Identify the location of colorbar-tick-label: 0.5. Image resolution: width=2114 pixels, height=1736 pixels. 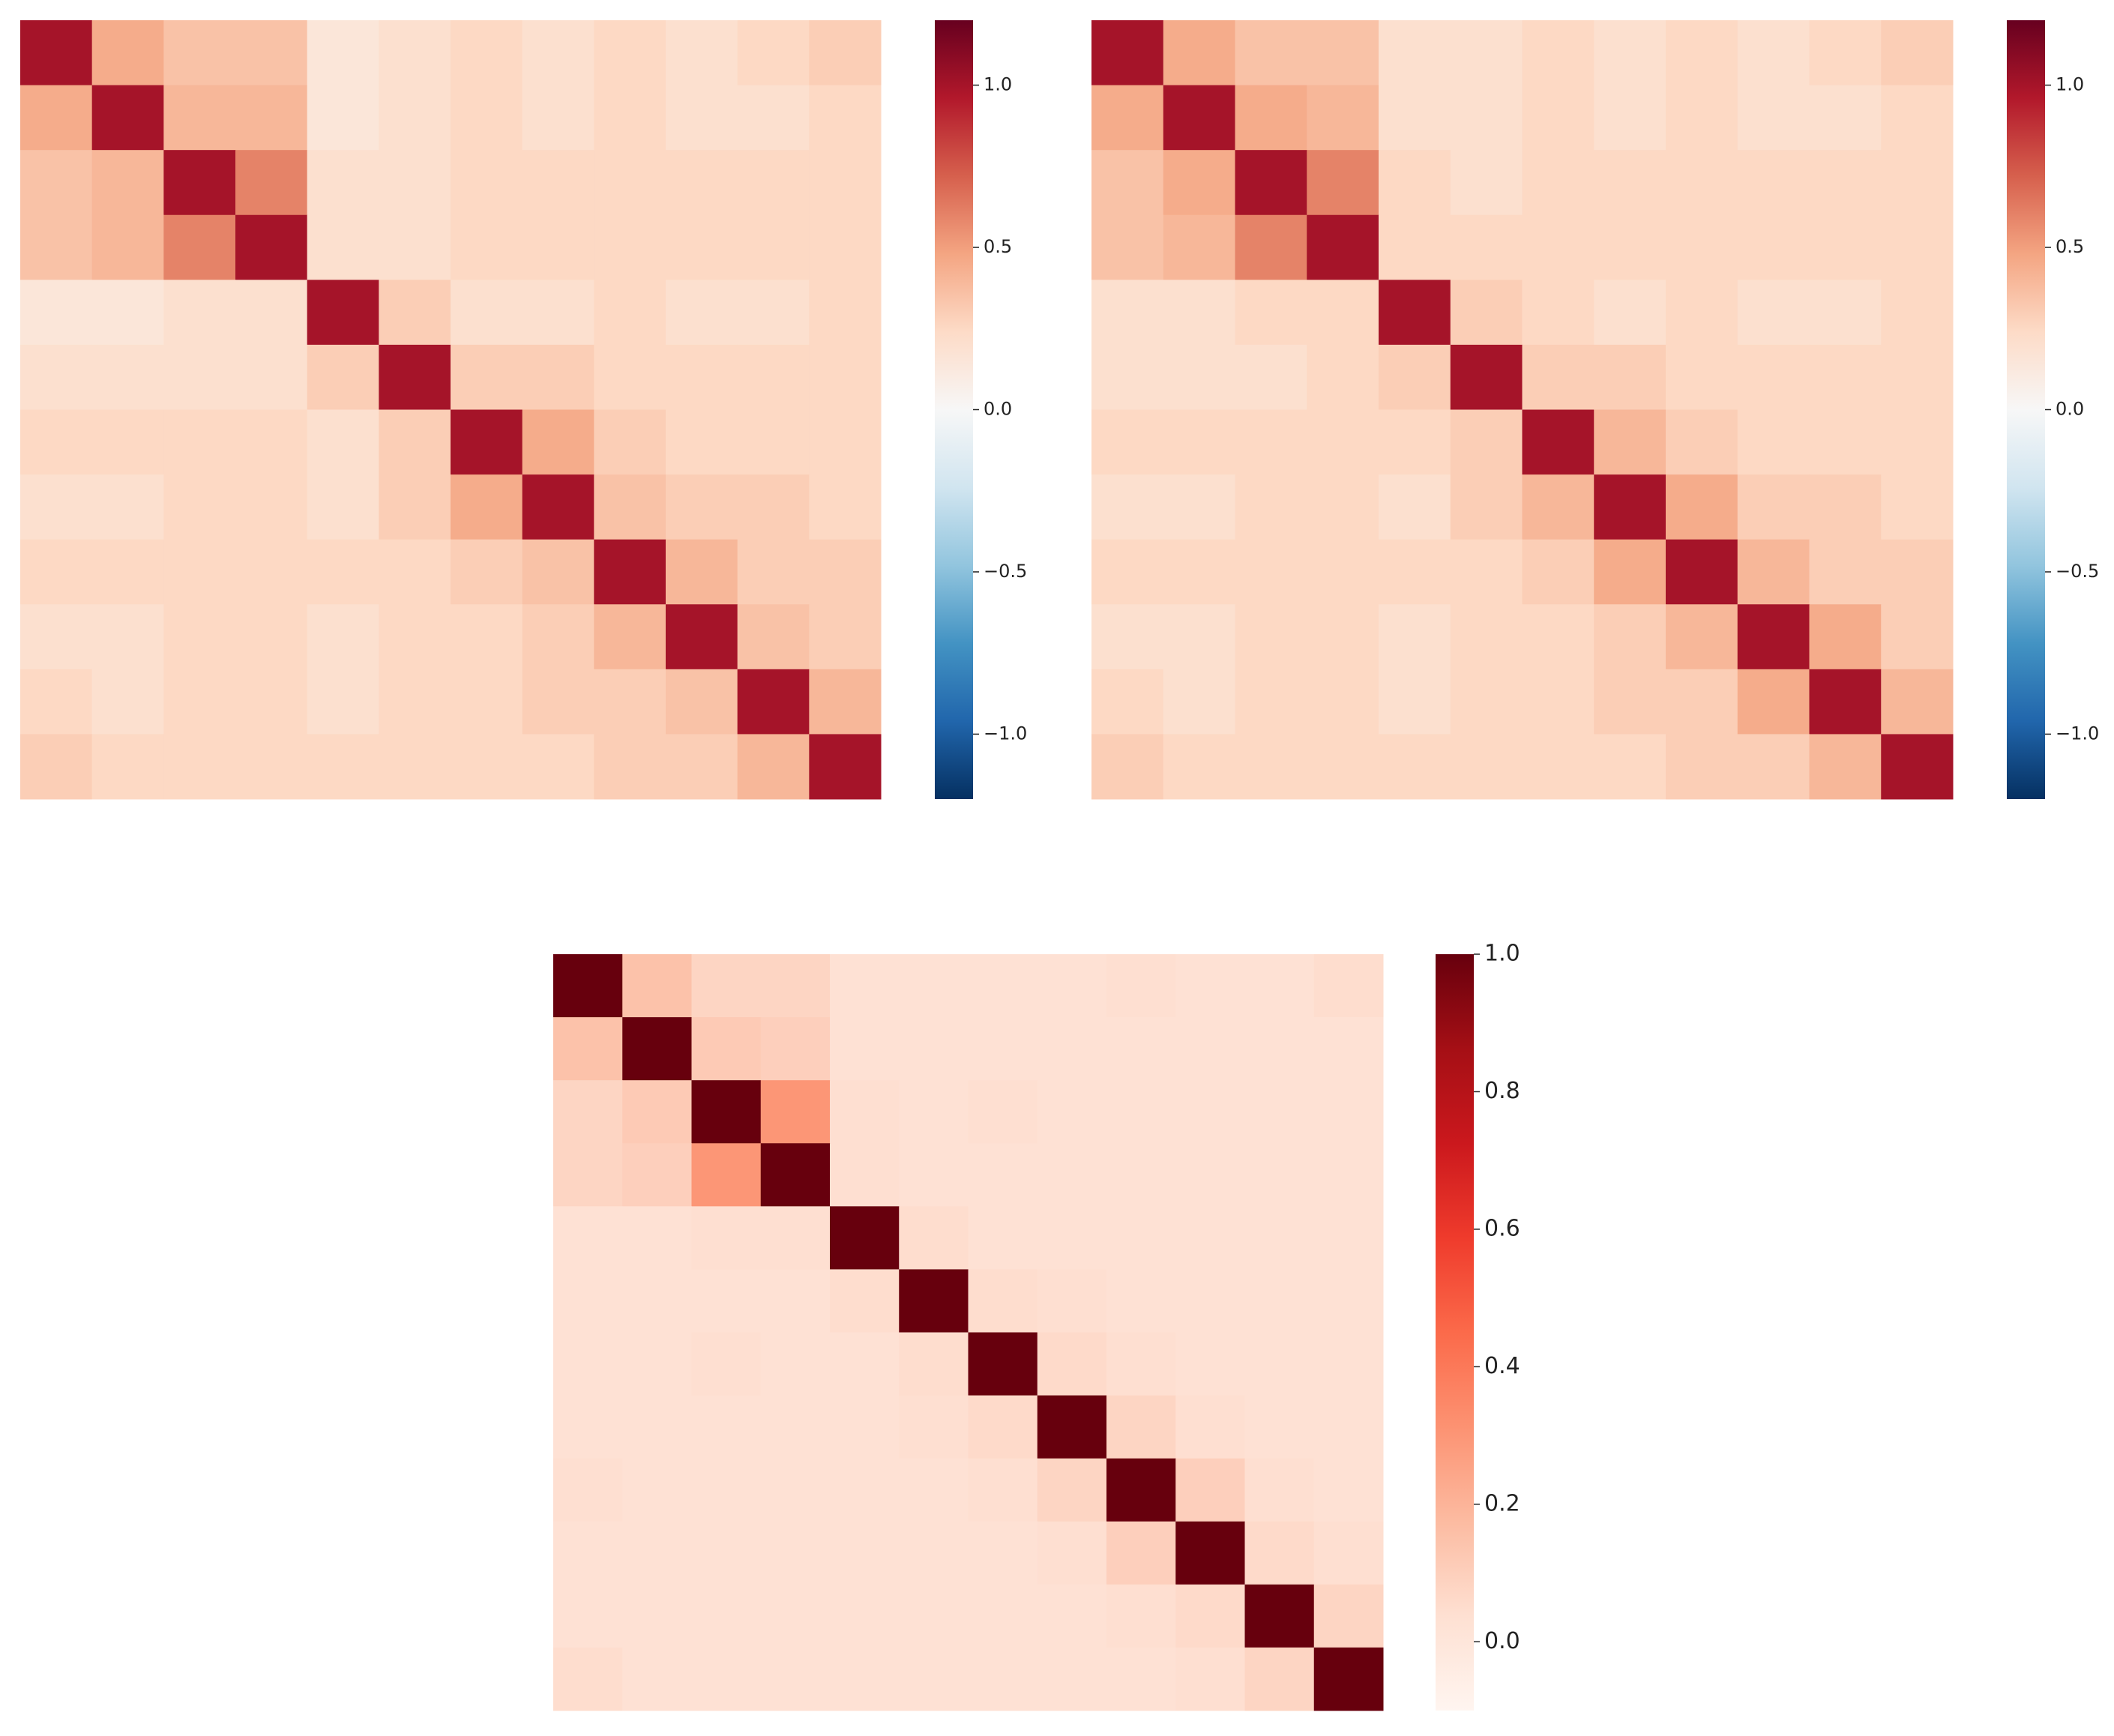
(2070, 247).